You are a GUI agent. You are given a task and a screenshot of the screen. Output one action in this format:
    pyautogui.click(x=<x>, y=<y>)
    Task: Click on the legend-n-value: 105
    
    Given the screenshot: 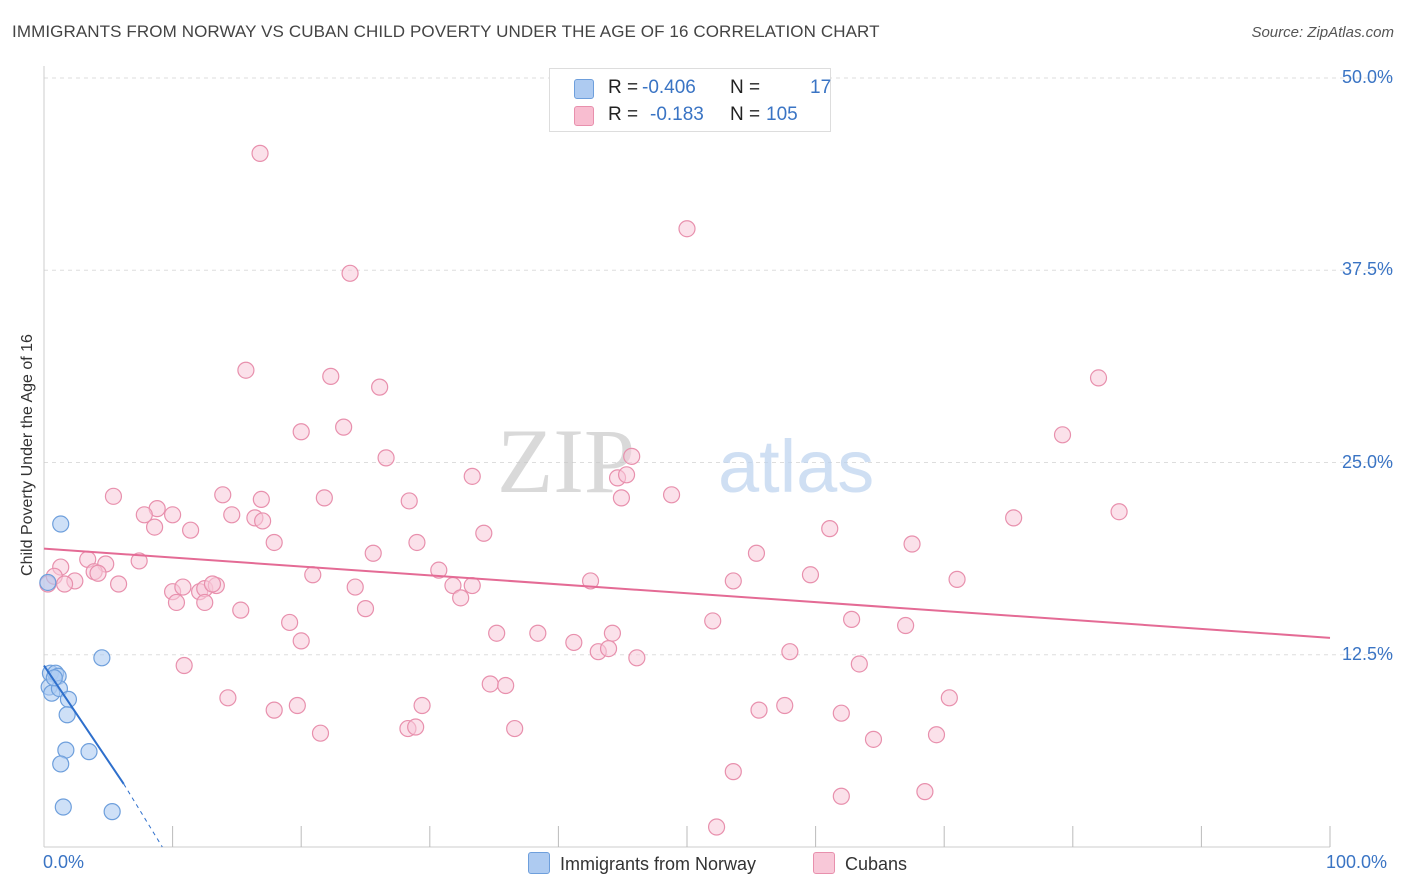 What is the action you would take?
    pyautogui.click(x=782, y=114)
    